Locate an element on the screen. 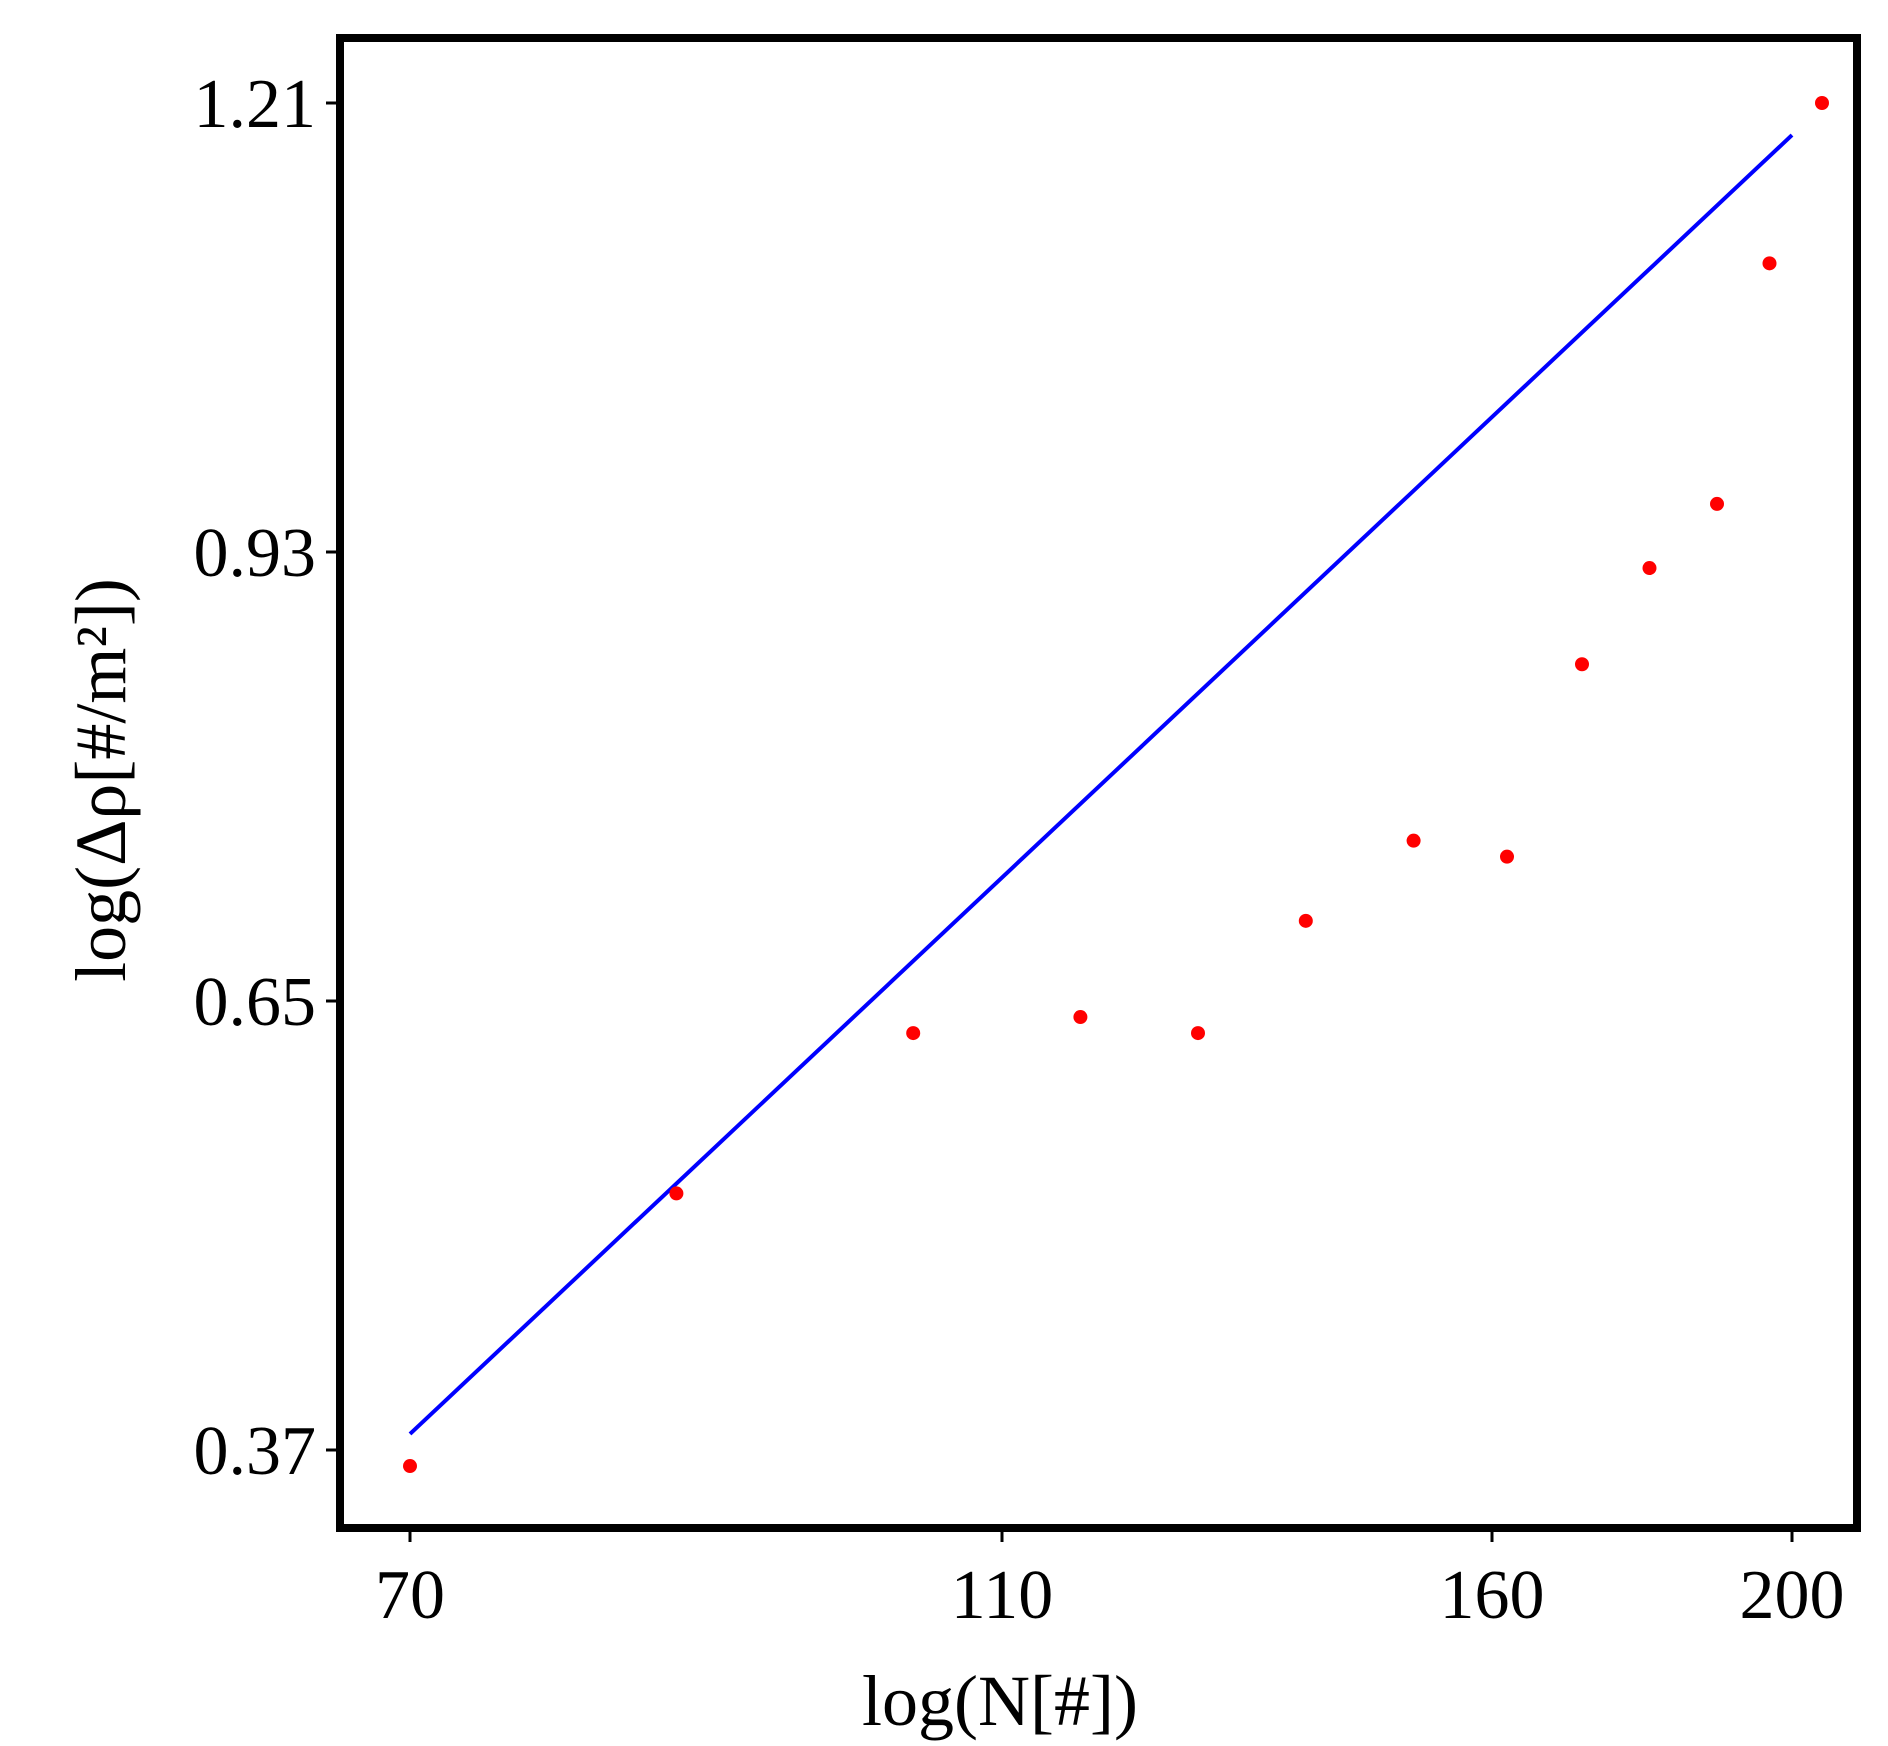 The width and height of the screenshot is (1888, 1746). y-tick-label: 1.21 is located at coordinates (255, 104).